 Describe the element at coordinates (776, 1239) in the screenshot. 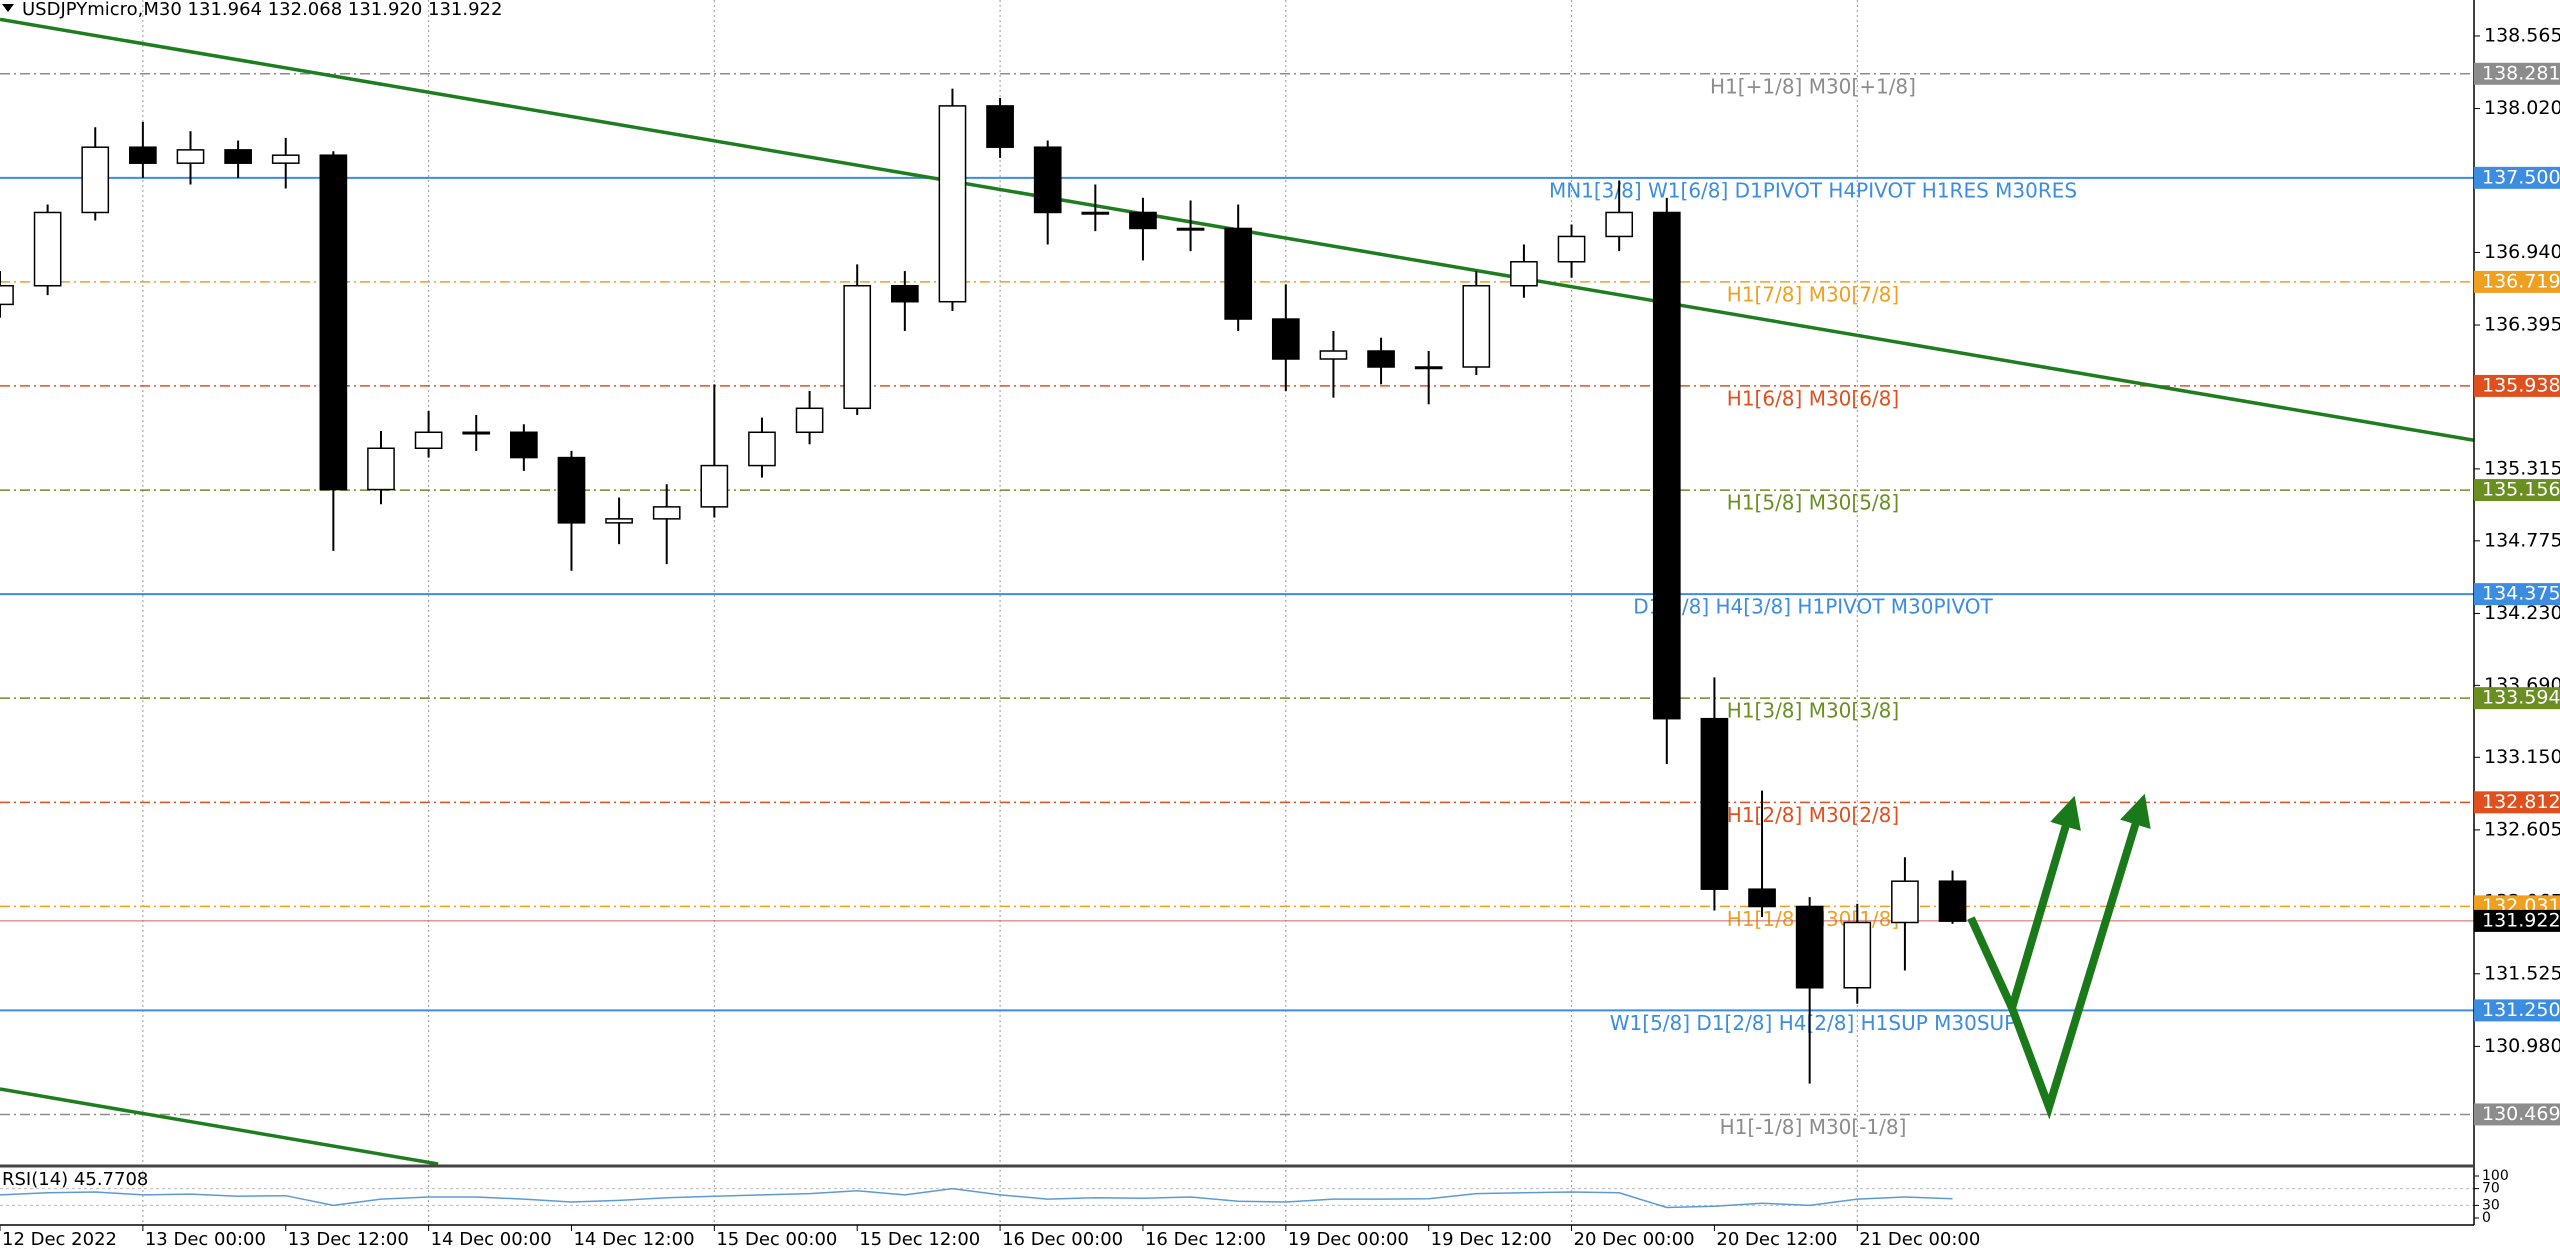

I see `x-tick-label: 15 Dec 00:00` at that location.